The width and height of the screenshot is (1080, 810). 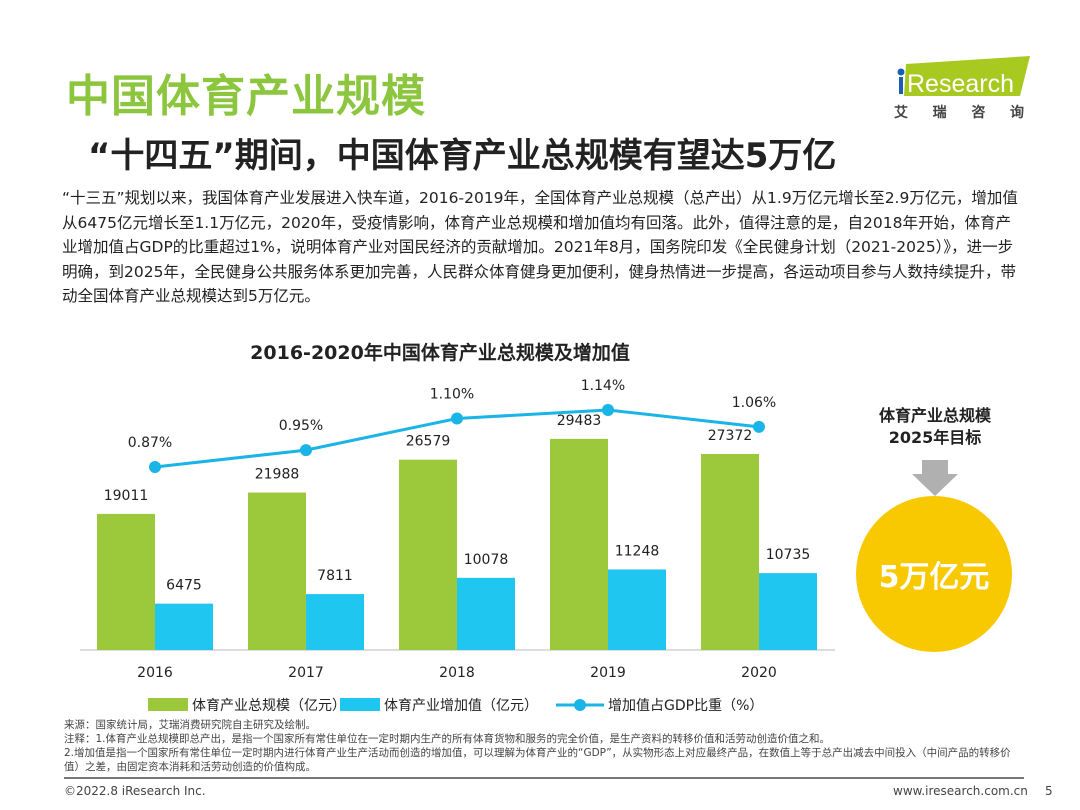 What do you see at coordinates (960, 84) in the screenshot?
I see `svg-text: Research` at bounding box center [960, 84].